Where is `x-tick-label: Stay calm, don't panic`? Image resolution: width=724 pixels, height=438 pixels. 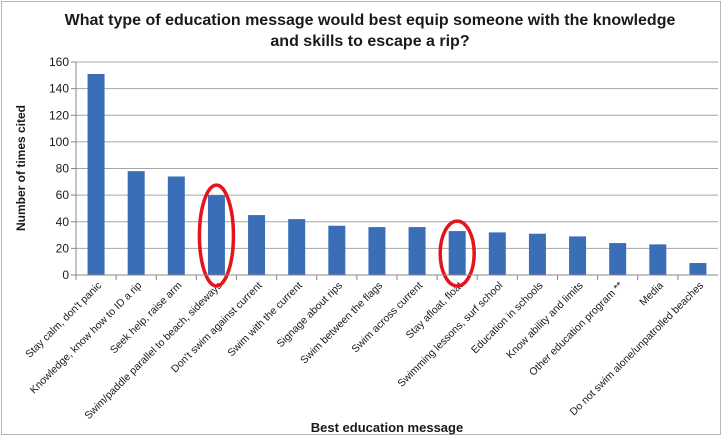
x-tick-label: Stay calm, don't panic is located at coordinates (63, 320).